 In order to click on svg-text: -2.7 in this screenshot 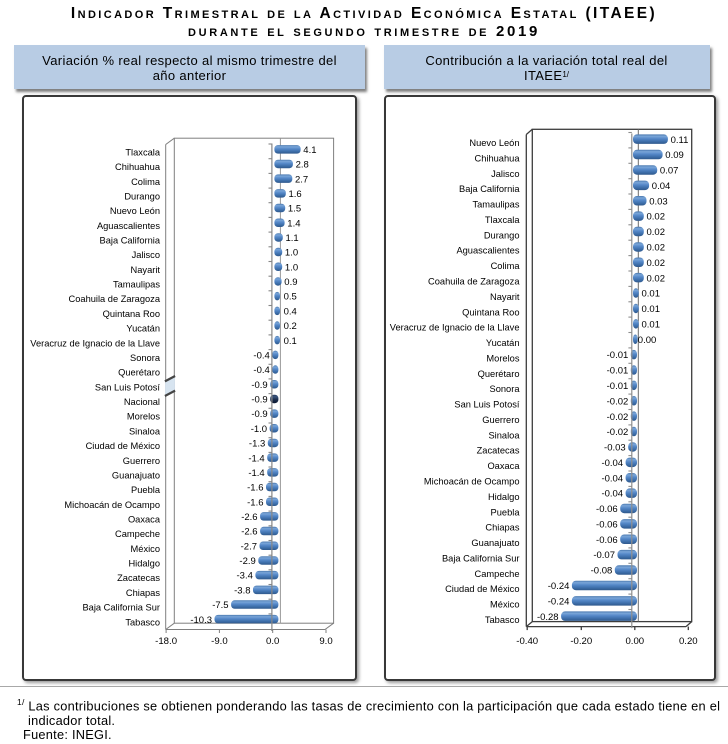, I will do `click(249, 546)`.